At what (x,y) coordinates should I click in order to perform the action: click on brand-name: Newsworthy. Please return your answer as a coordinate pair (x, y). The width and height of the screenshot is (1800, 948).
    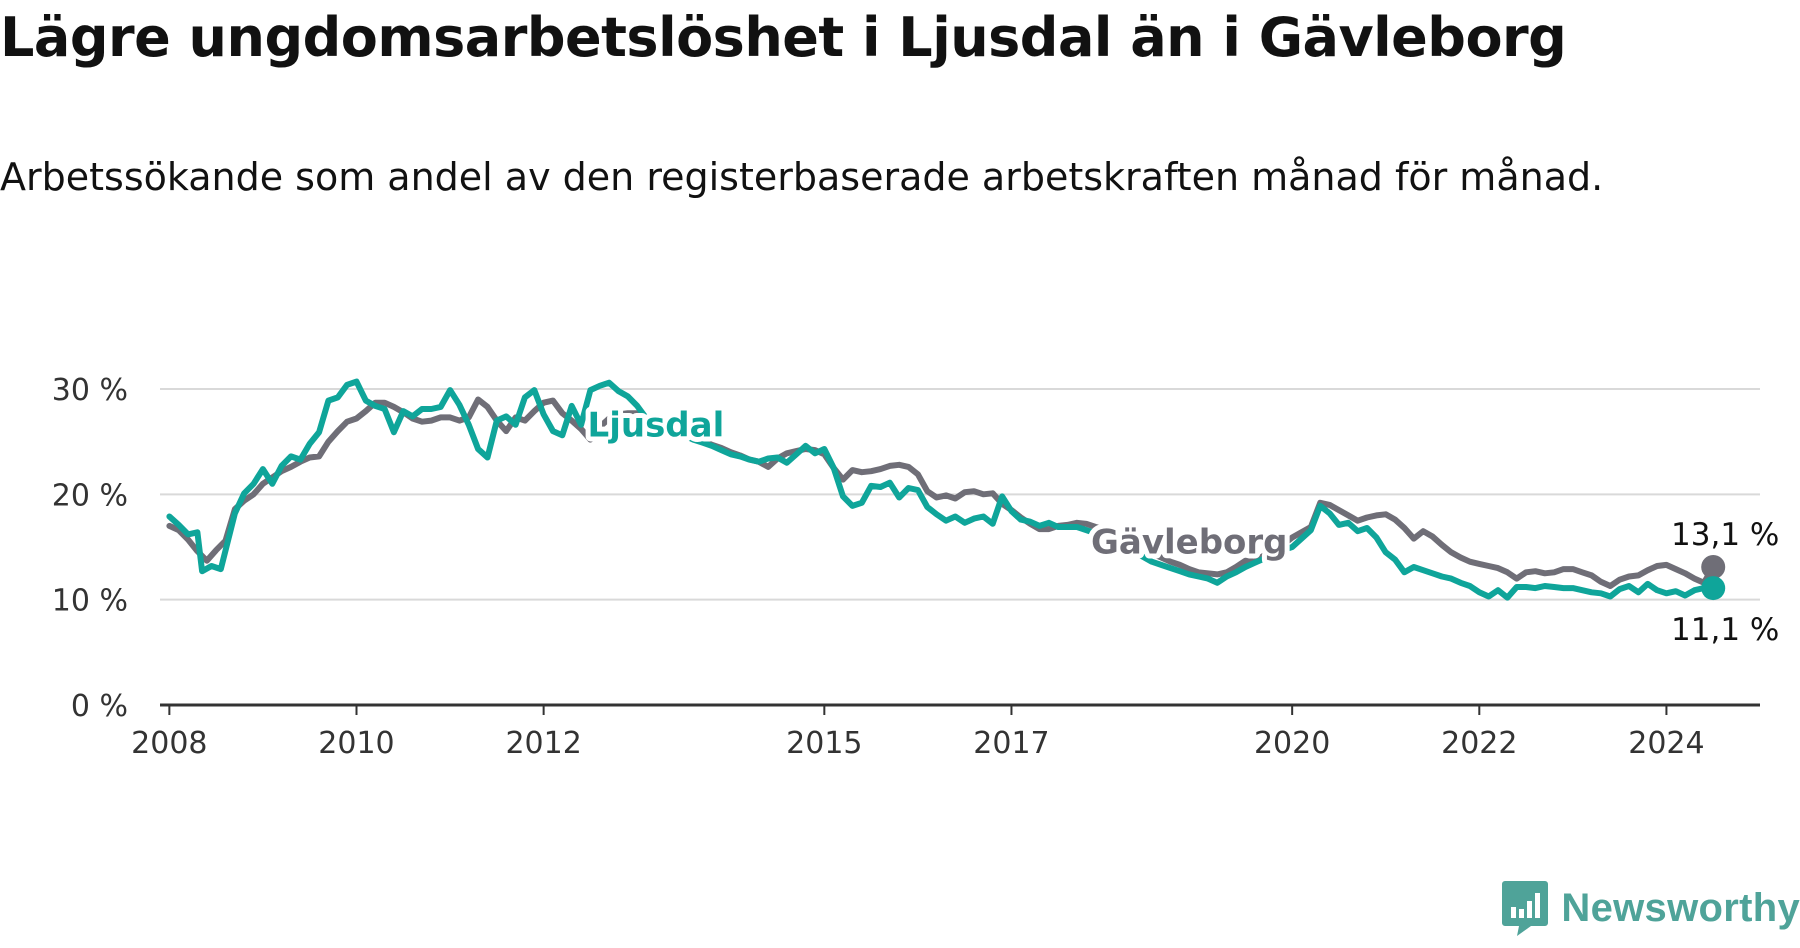
    Looking at the image, I should click on (1680, 907).